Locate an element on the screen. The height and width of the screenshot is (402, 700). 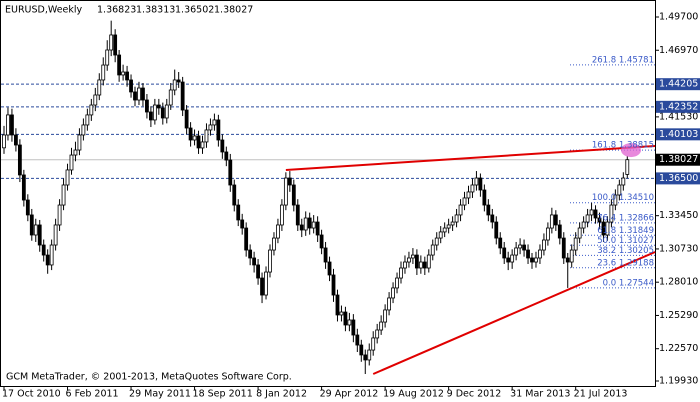
price-box is located at coordinates (678, 159).